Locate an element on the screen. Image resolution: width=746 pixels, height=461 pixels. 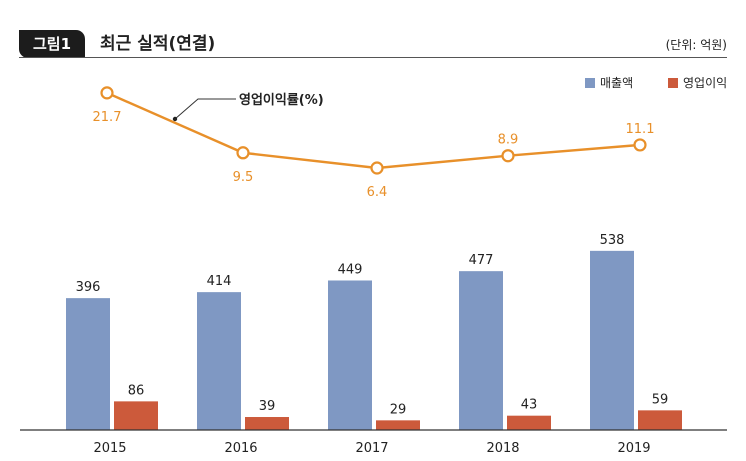
margin-label-2017: 6.4 is located at coordinates (377, 192).